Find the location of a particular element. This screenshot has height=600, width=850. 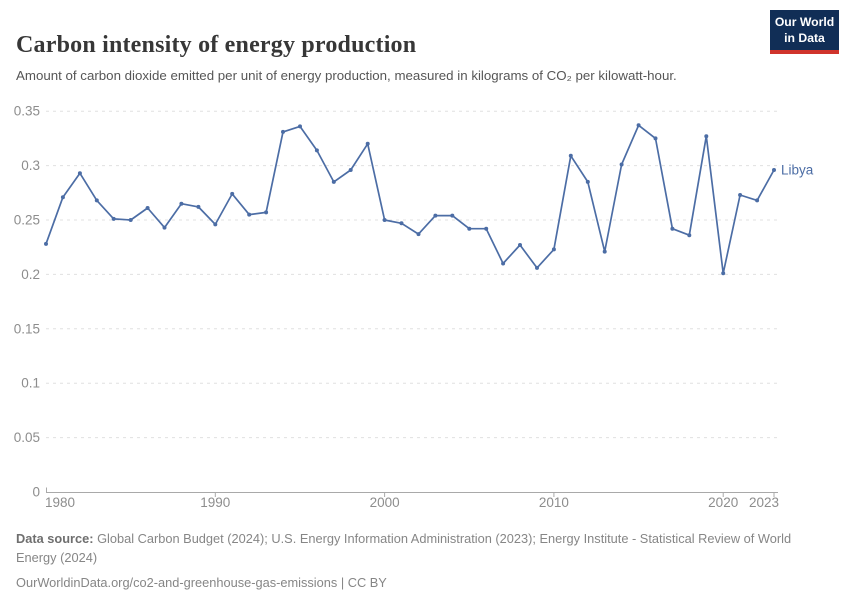

y-axis-tick-label: 0.25 is located at coordinates (27, 220).